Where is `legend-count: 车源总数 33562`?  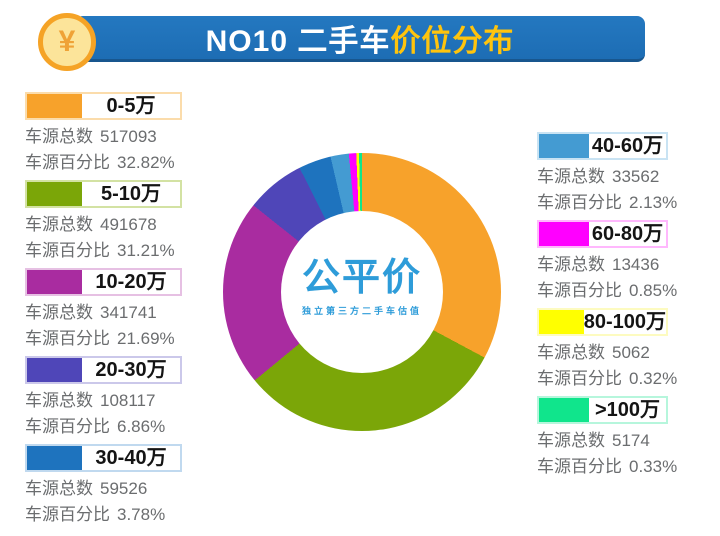 legend-count: 车源总数 33562 is located at coordinates (598, 176).